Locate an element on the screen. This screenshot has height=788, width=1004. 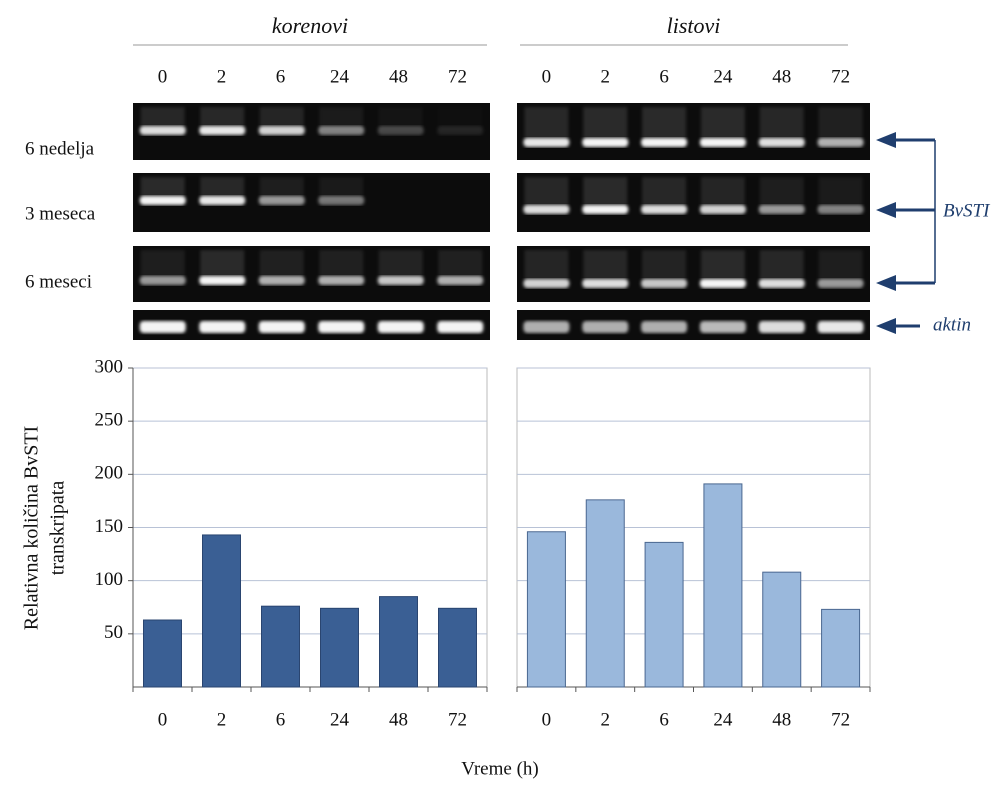
gel-lane-label: 24 is located at coordinates (723, 76).